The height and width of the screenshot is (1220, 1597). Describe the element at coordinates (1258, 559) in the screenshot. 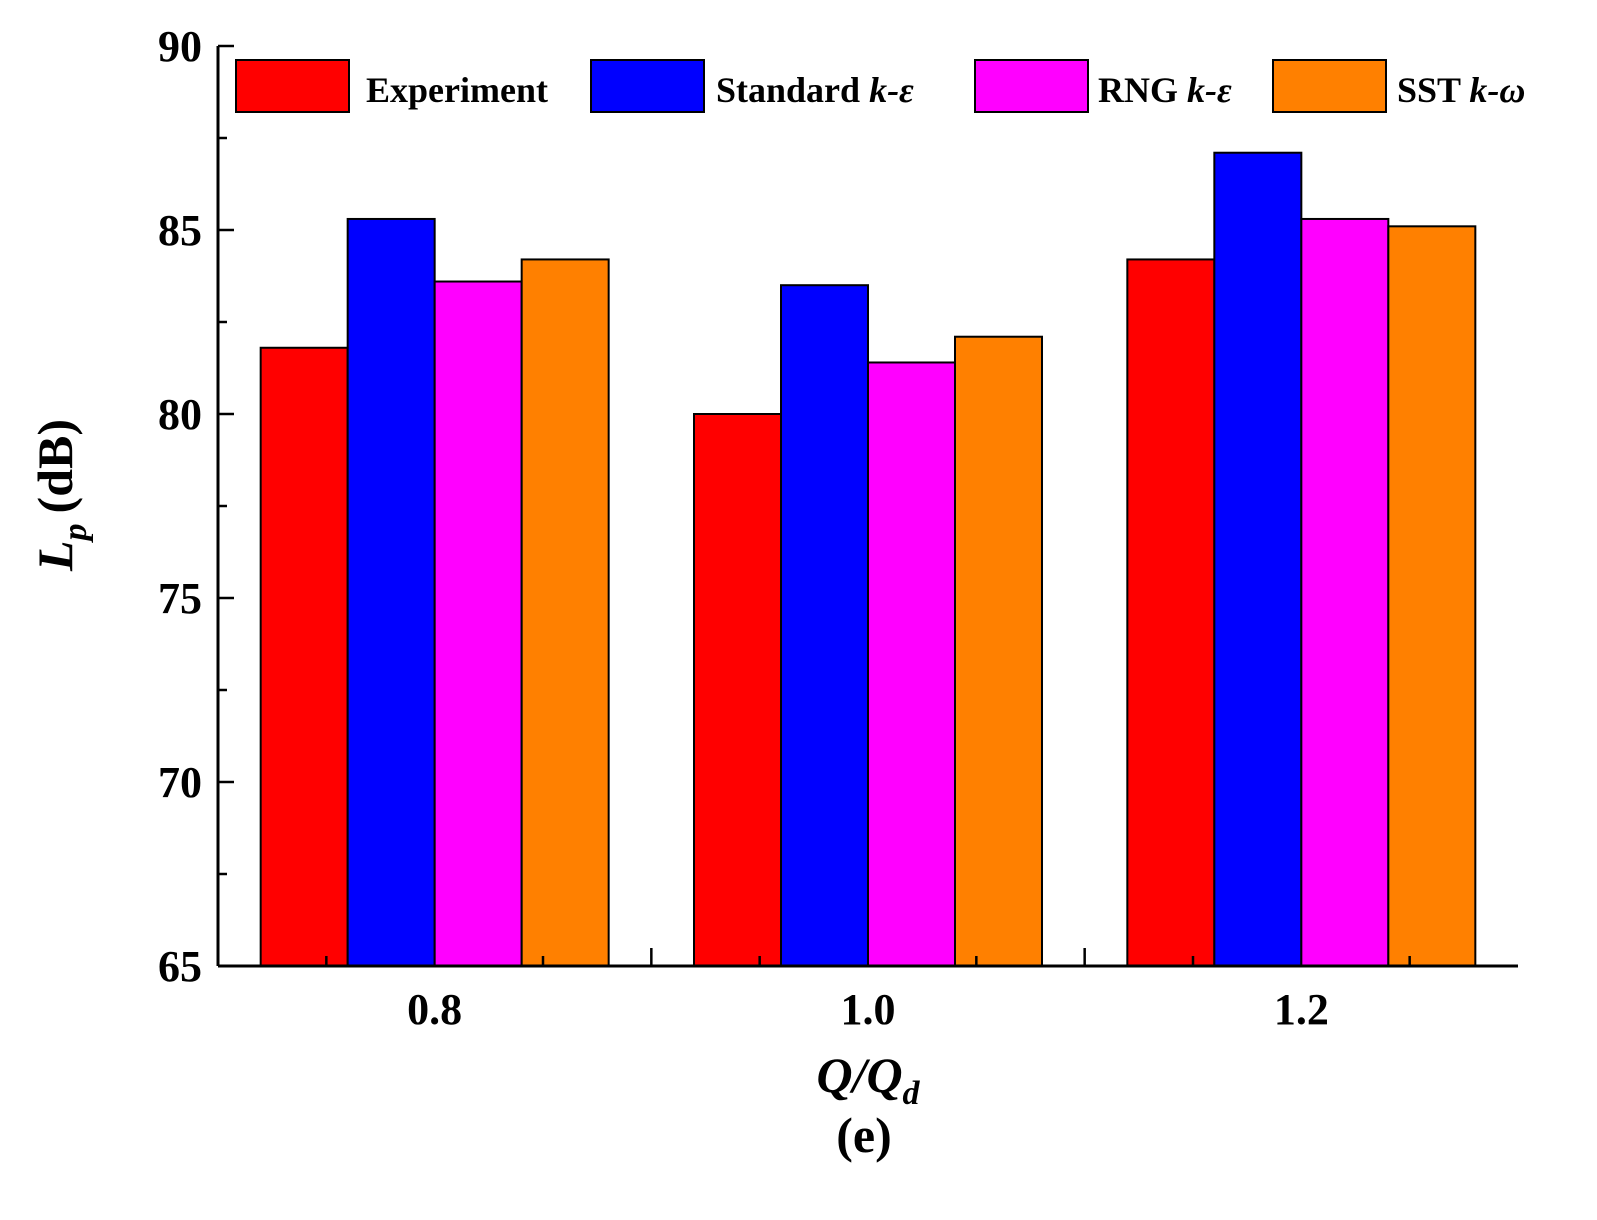

I see `bar-standard-k--1.2` at that location.